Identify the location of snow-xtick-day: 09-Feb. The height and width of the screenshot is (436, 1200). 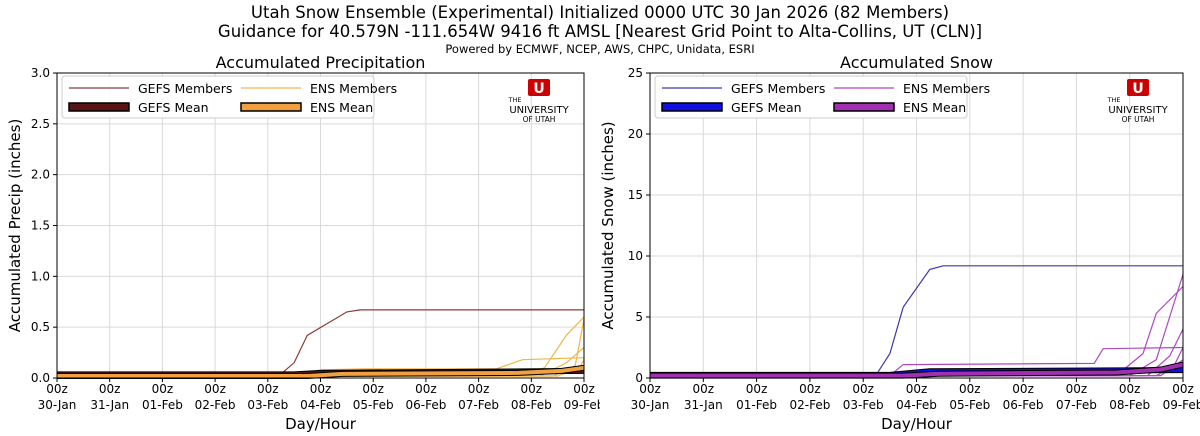
(1181, 405).